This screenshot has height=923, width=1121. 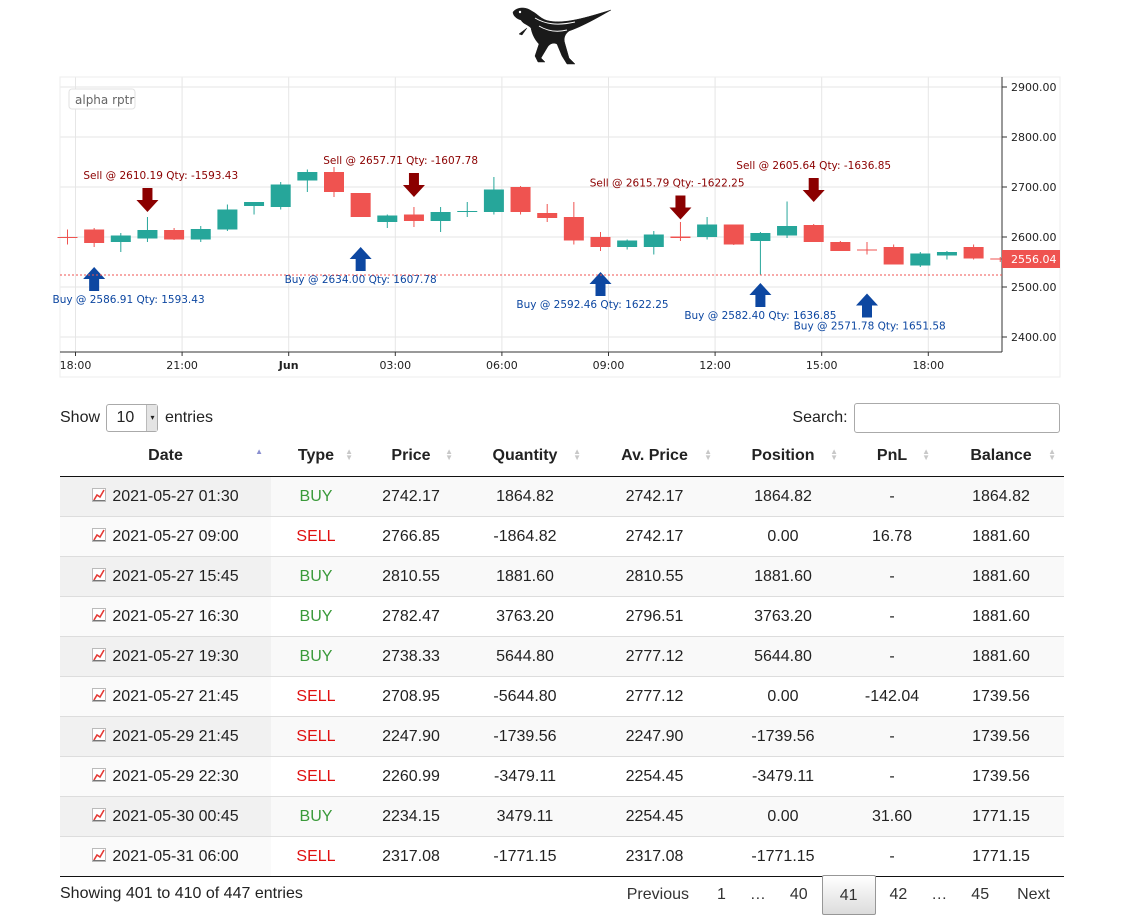 I want to click on sell-signal: Sell @ 2610.19 Qty: -1593.43, so click(x=160, y=191).